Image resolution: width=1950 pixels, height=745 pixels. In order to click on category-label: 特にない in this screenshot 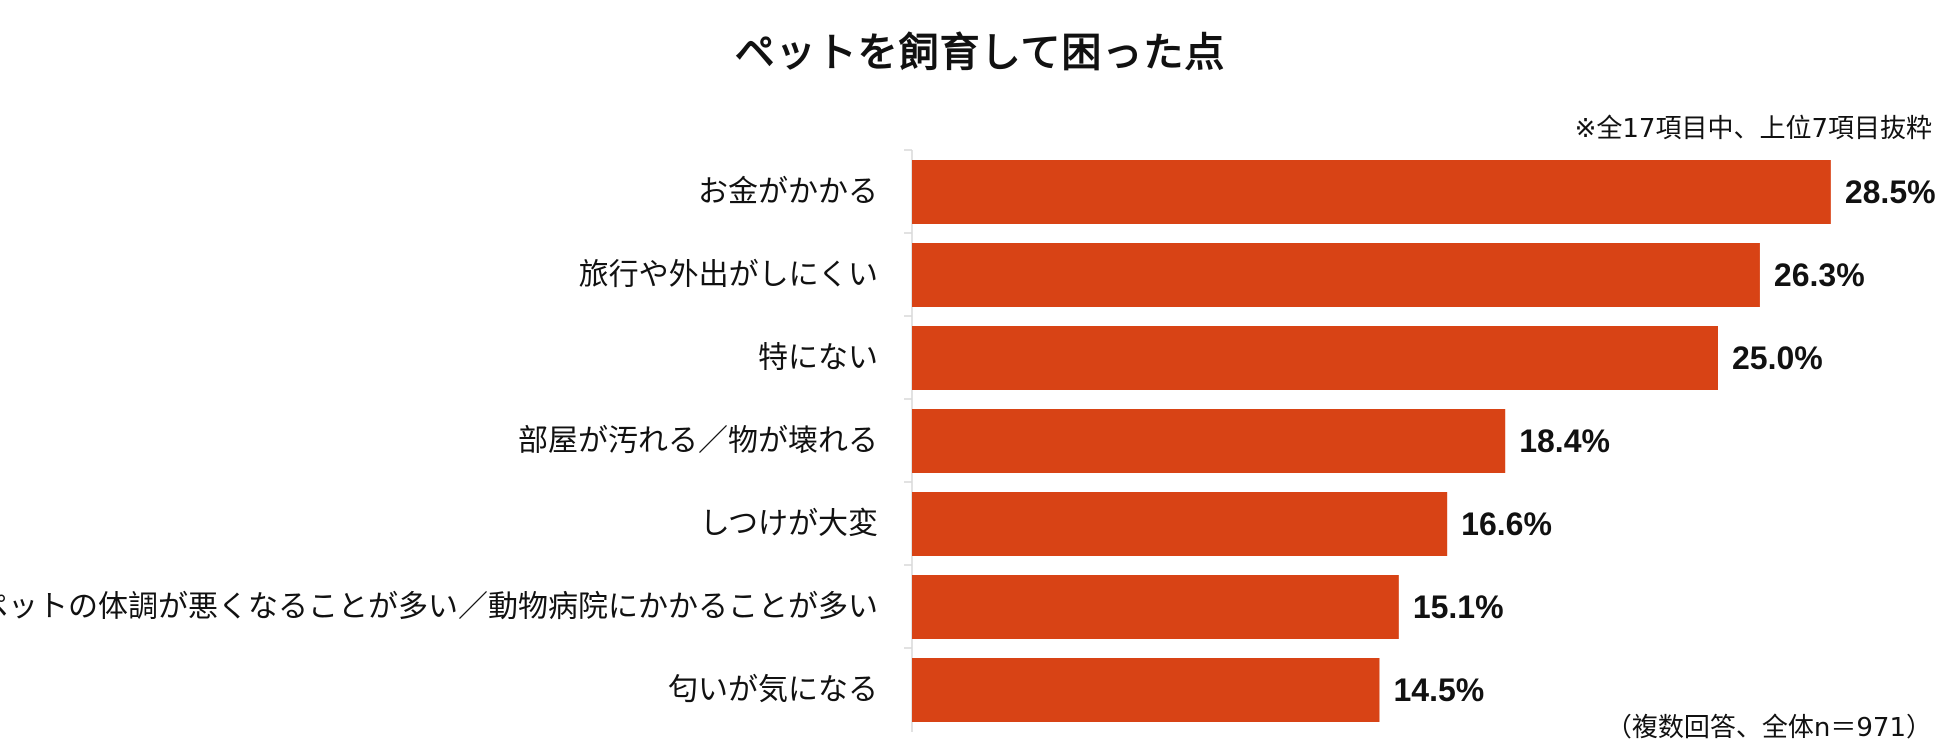, I will do `click(818, 358)`.